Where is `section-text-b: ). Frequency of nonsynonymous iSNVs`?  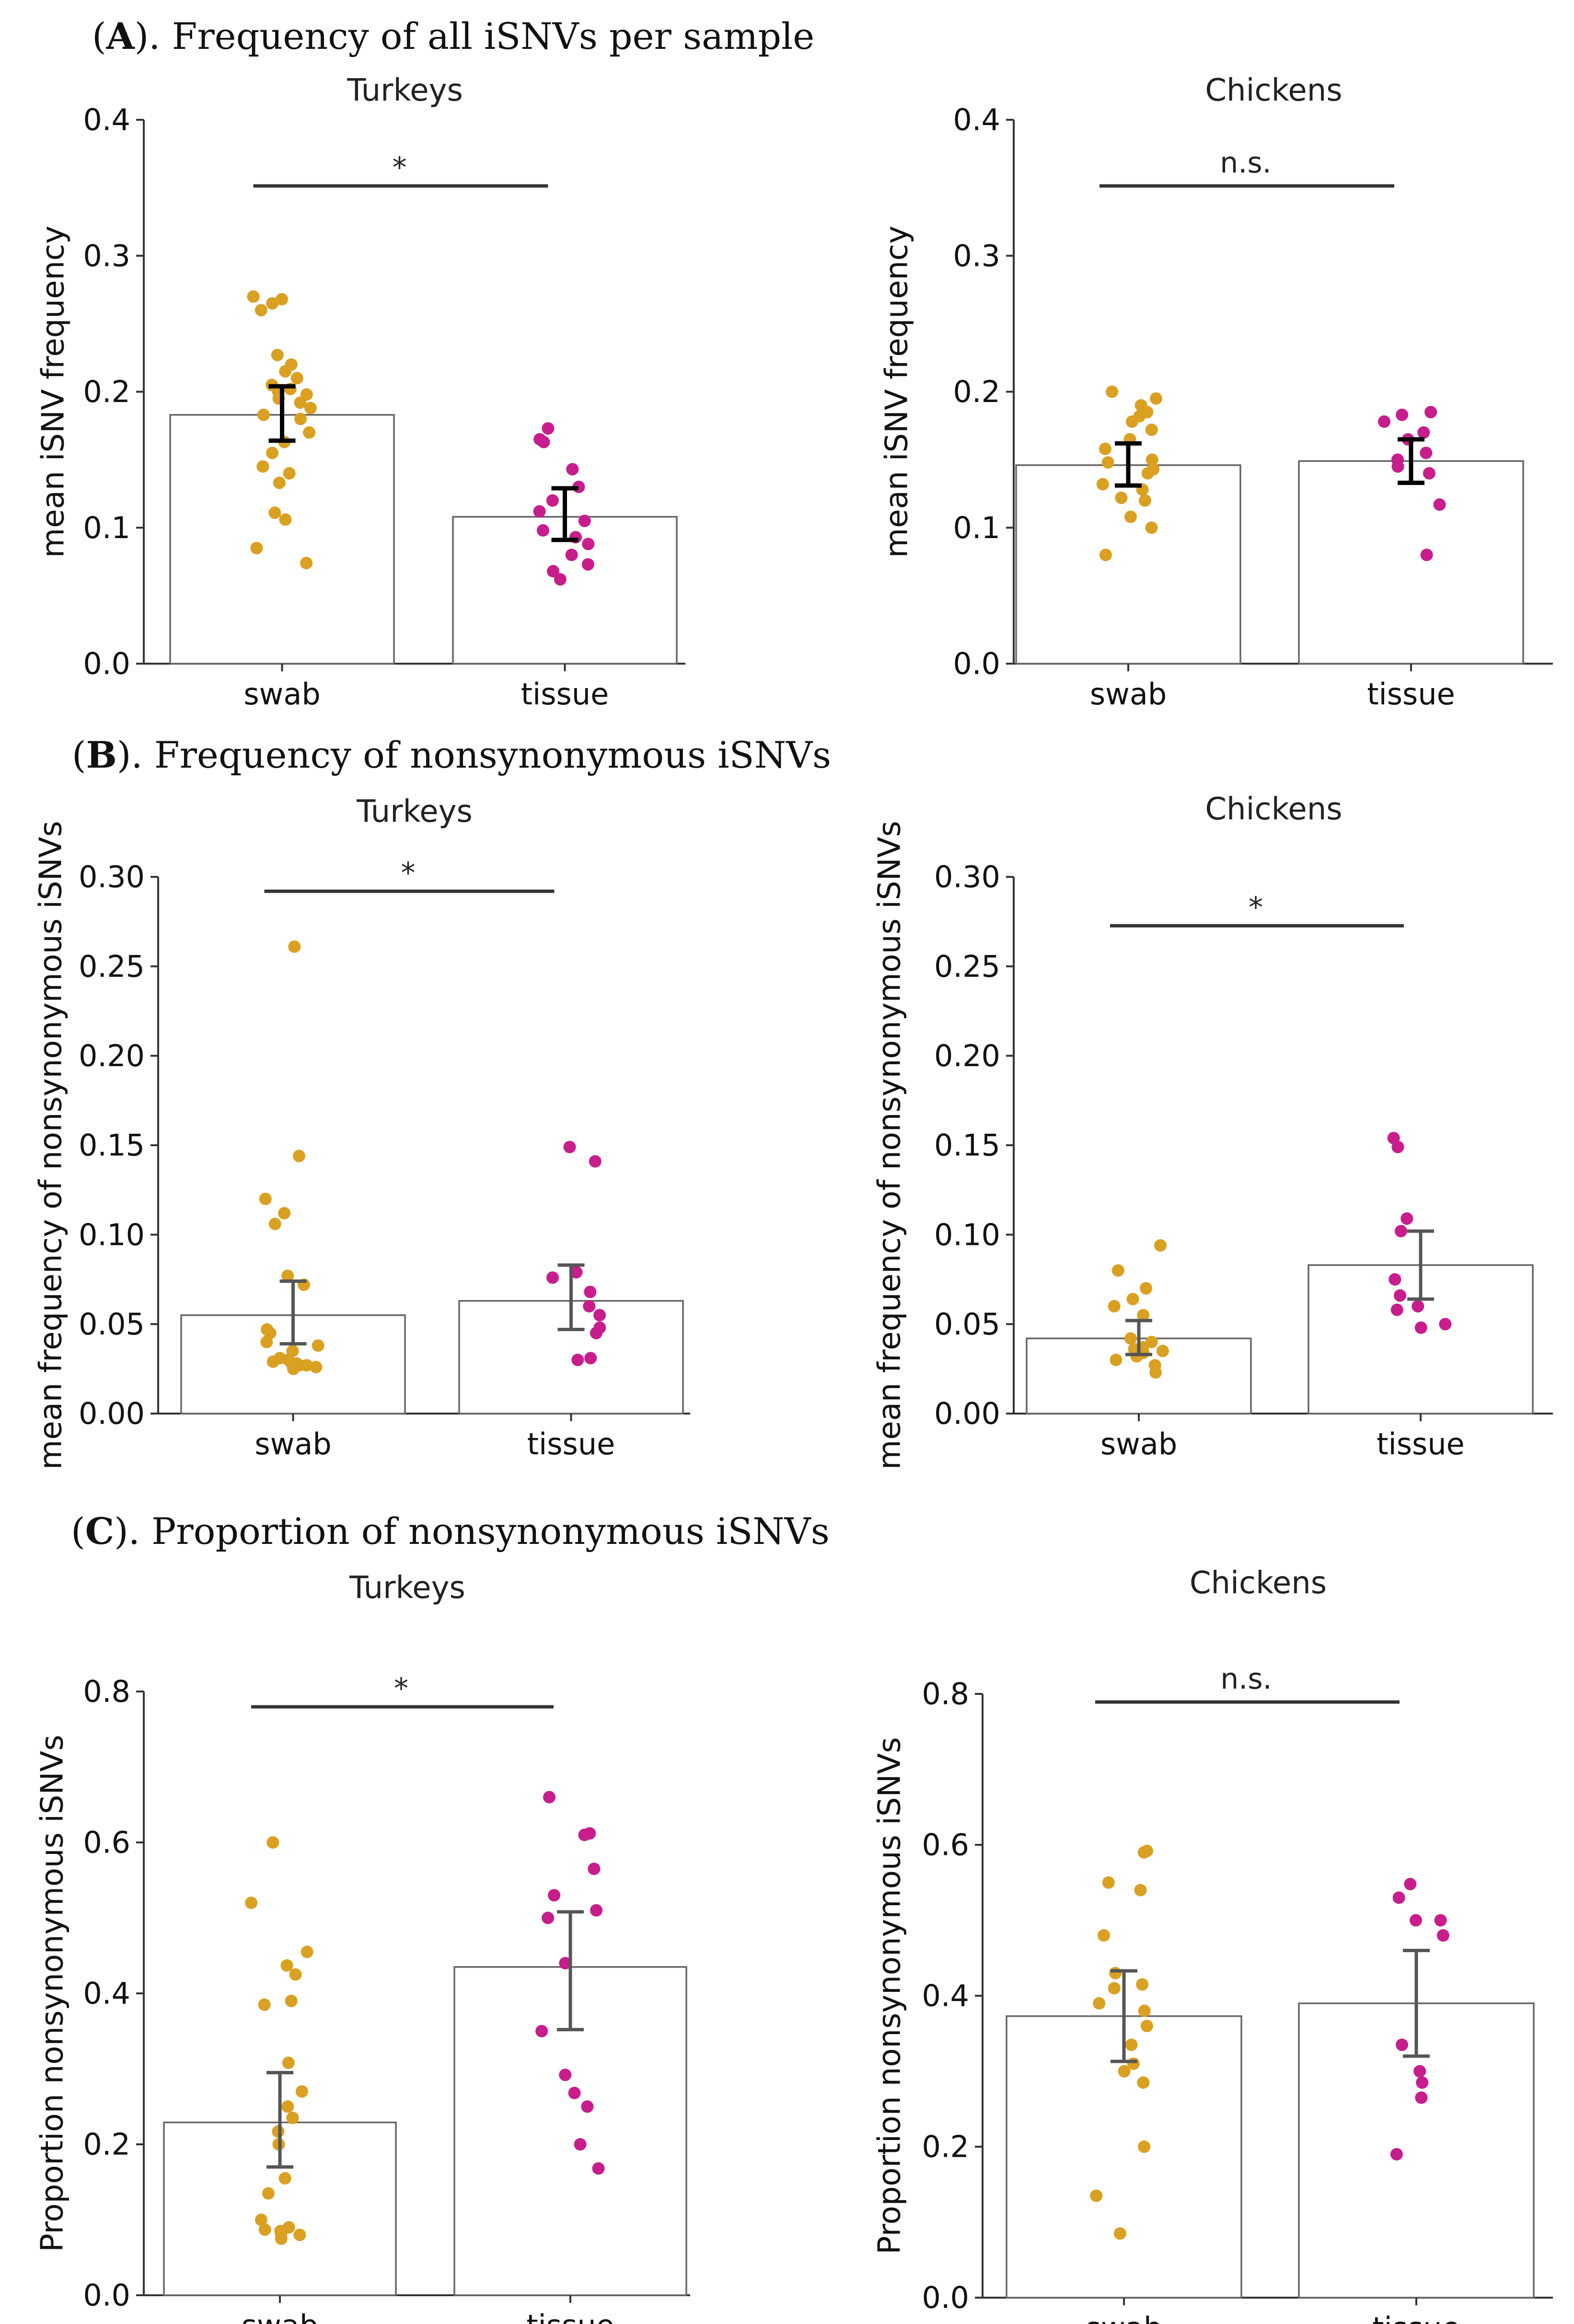
section-text-b: ). Frequency of nonsynonymous iSNVs is located at coordinates (474, 755).